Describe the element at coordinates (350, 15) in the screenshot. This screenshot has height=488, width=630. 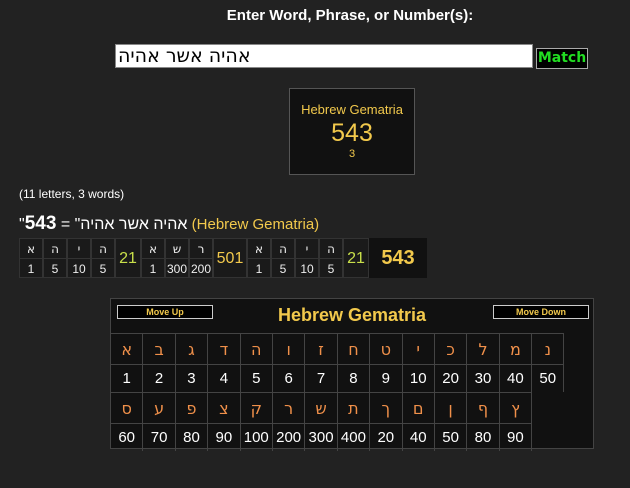
I see `prompt-label: Enter Word, Phrase, or Number(s):` at that location.